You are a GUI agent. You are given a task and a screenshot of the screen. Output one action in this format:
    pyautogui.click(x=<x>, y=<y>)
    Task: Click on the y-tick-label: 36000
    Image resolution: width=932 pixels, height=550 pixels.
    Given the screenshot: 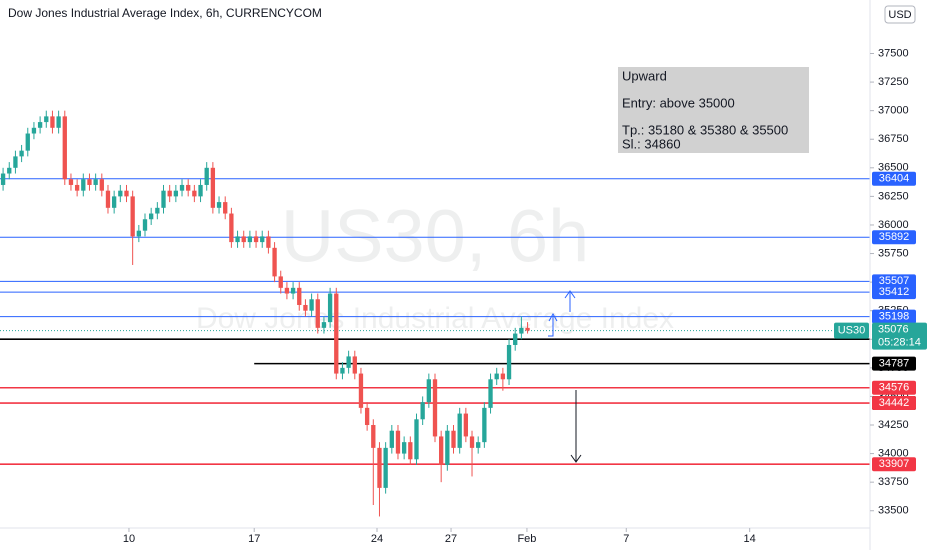 What is the action you would take?
    pyautogui.click(x=893, y=225)
    